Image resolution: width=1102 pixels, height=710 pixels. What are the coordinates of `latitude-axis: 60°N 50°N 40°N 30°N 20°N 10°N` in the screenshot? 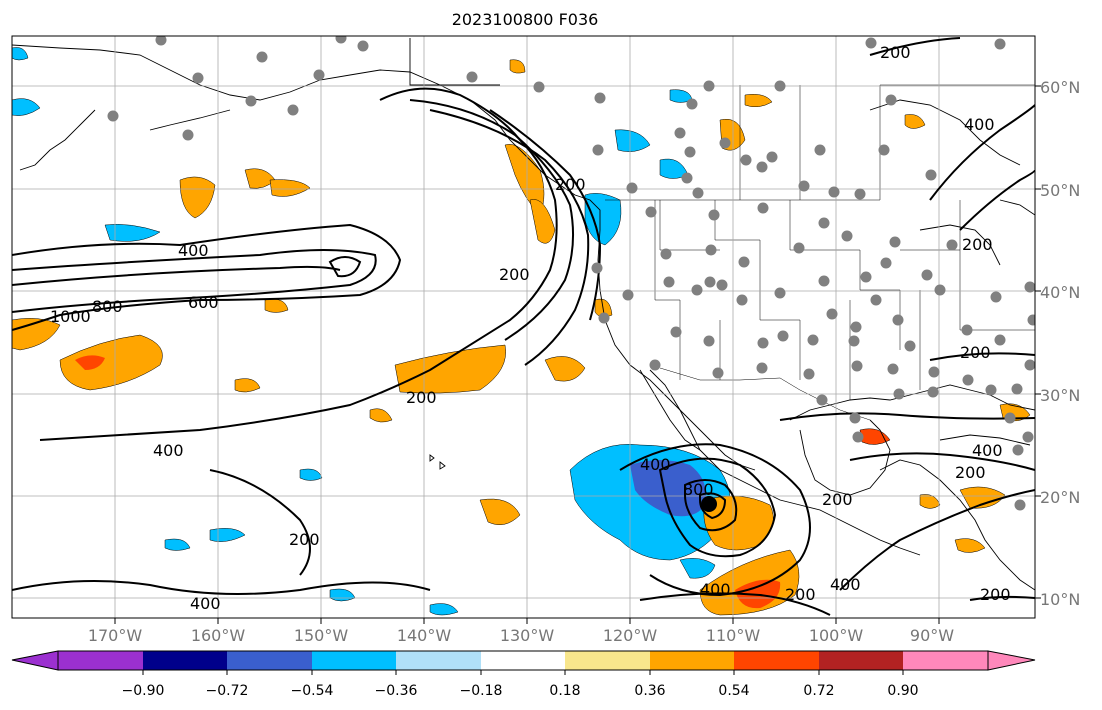 It's located at (1057, 343).